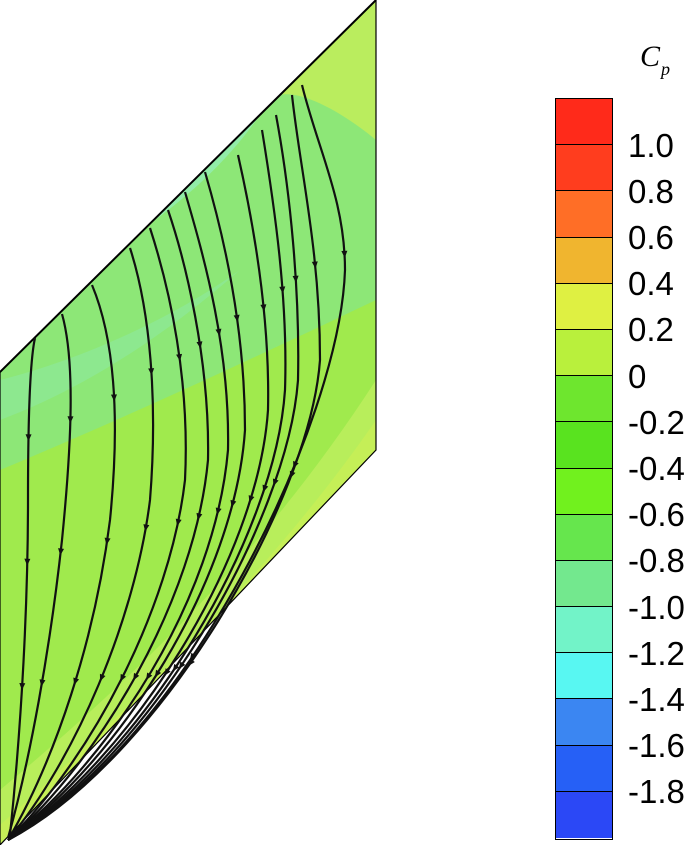  What do you see at coordinates (651, 330) in the screenshot?
I see `colorbar-tick-label: 0.2` at bounding box center [651, 330].